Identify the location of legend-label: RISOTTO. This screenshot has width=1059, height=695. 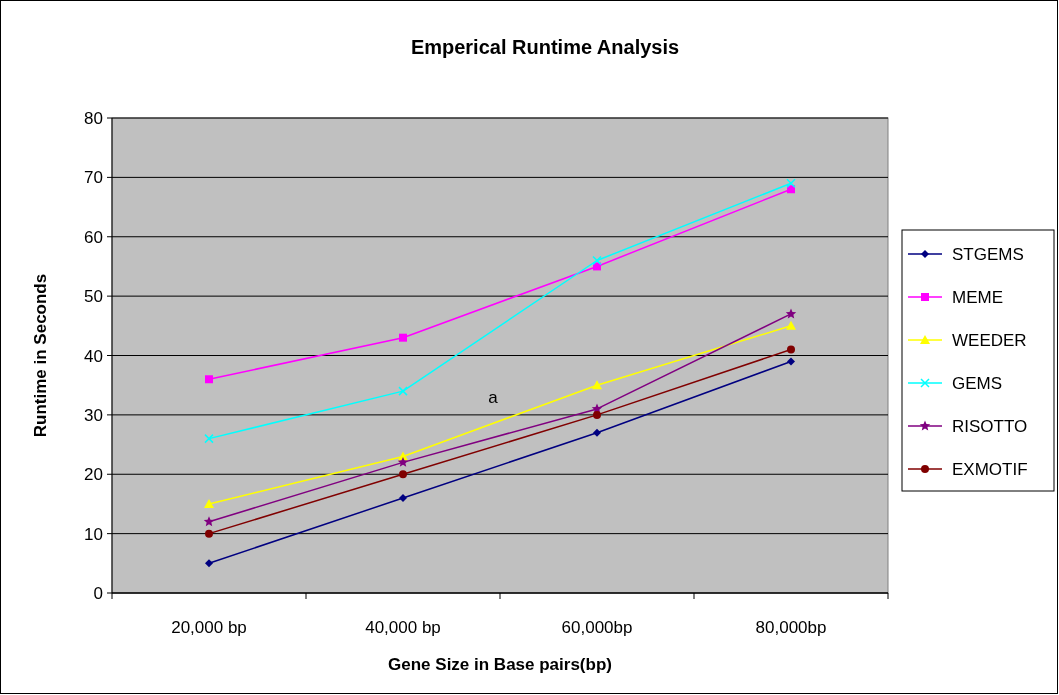
(990, 426).